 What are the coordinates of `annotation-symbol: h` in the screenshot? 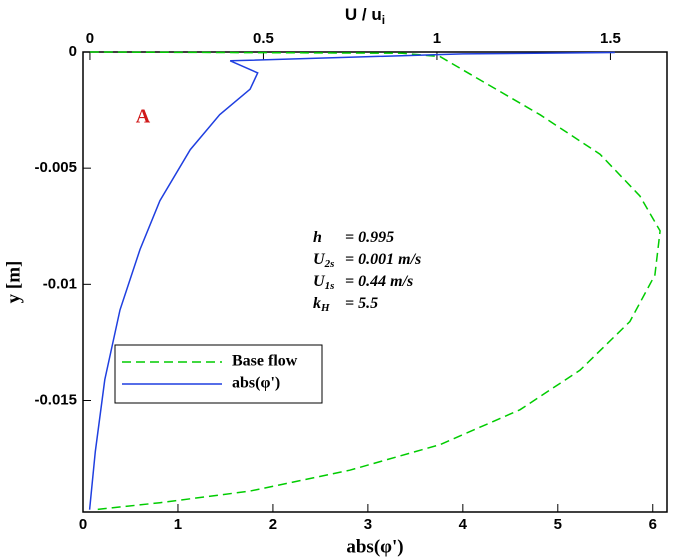 It's located at (317, 237).